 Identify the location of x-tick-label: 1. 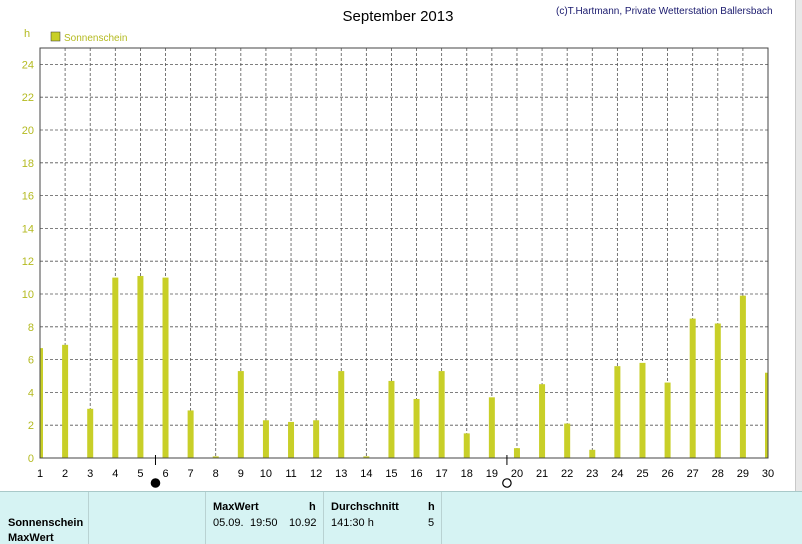
(40, 474).